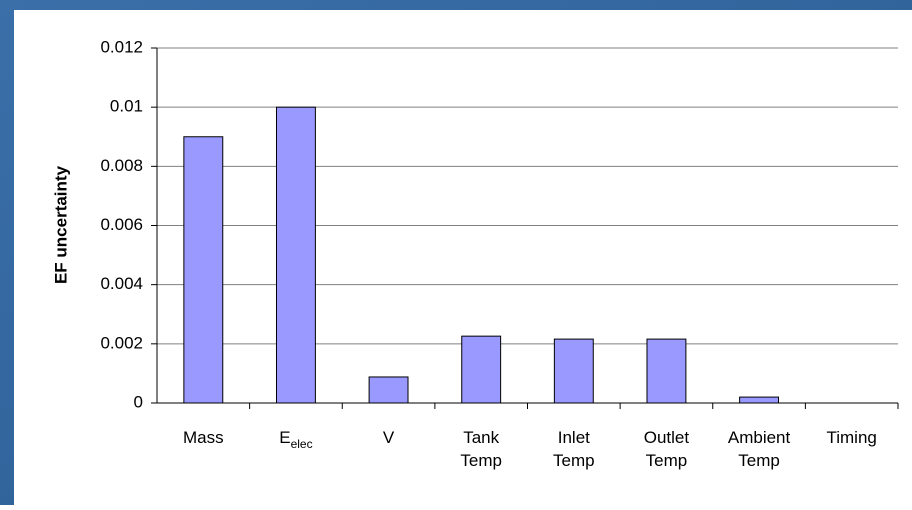 Image resolution: width=912 pixels, height=510 pixels. I want to click on x-tick-label-line: Inlet, so click(574, 437).